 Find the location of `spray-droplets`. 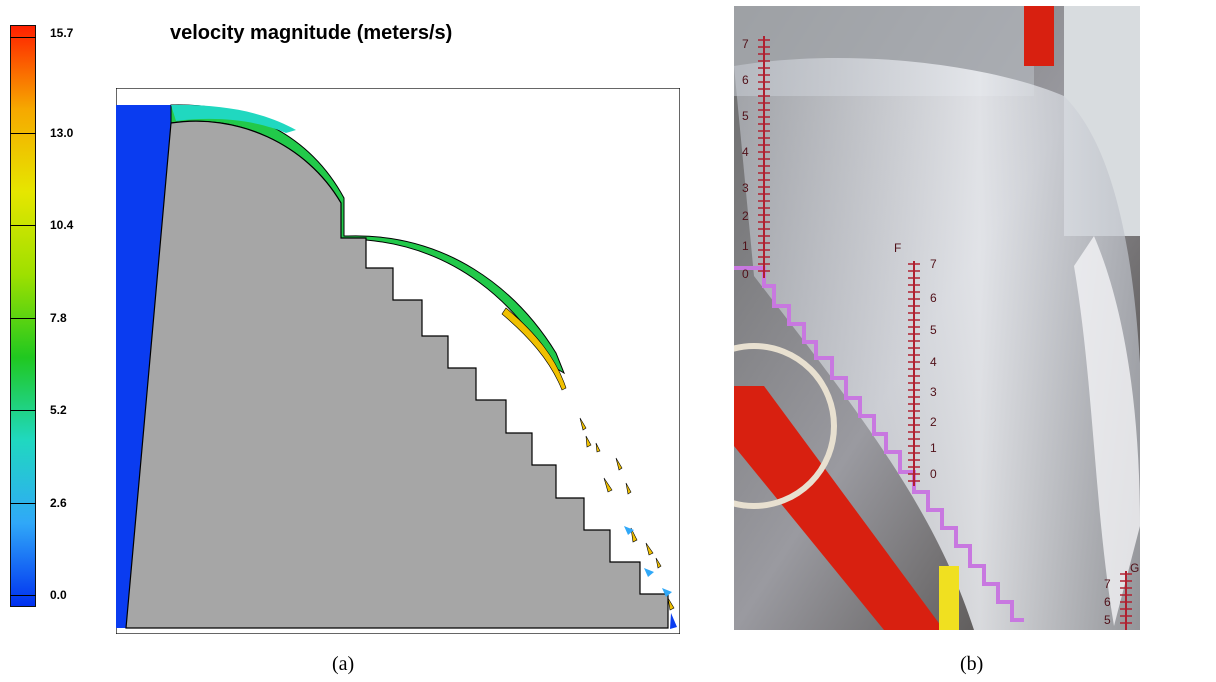

spray-droplets is located at coordinates (627, 514).